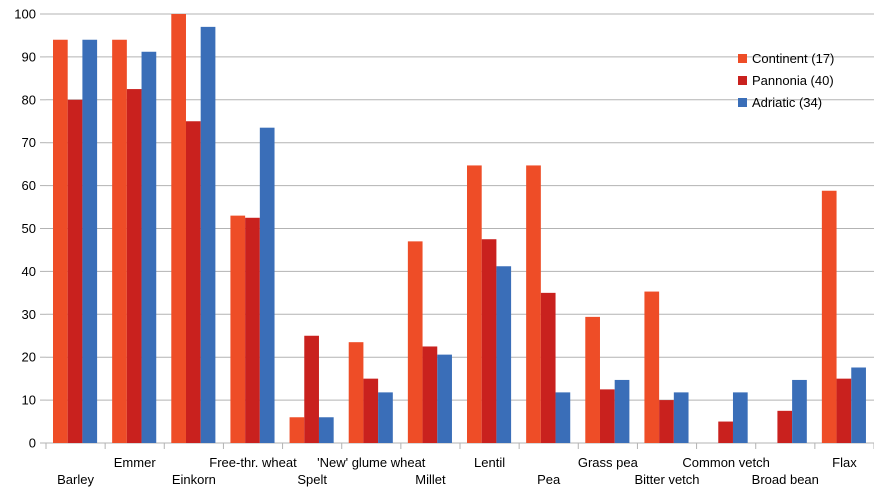 The width and height of the screenshot is (874, 487). What do you see at coordinates (725, 462) in the screenshot?
I see `x-tick-label: Common vetch` at bounding box center [725, 462].